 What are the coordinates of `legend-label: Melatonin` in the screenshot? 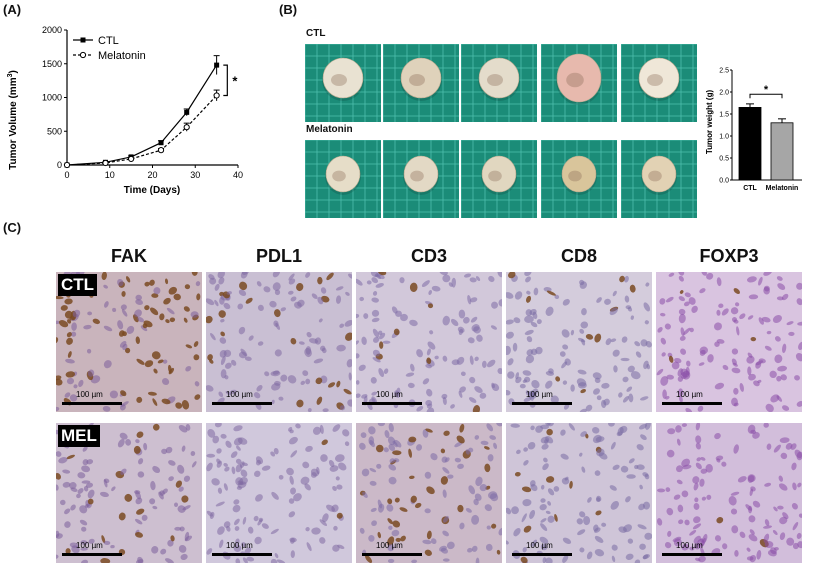 It's located at (122, 56).